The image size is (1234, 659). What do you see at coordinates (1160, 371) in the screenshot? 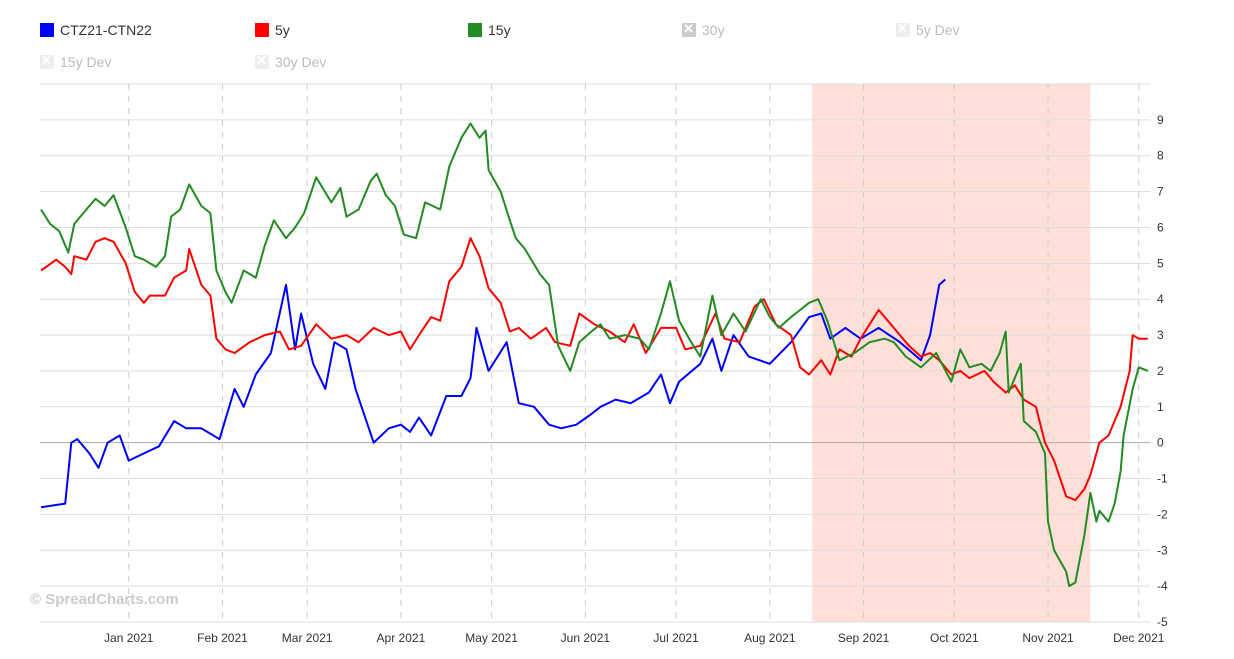
I see `y-tick-label: 2` at bounding box center [1160, 371].